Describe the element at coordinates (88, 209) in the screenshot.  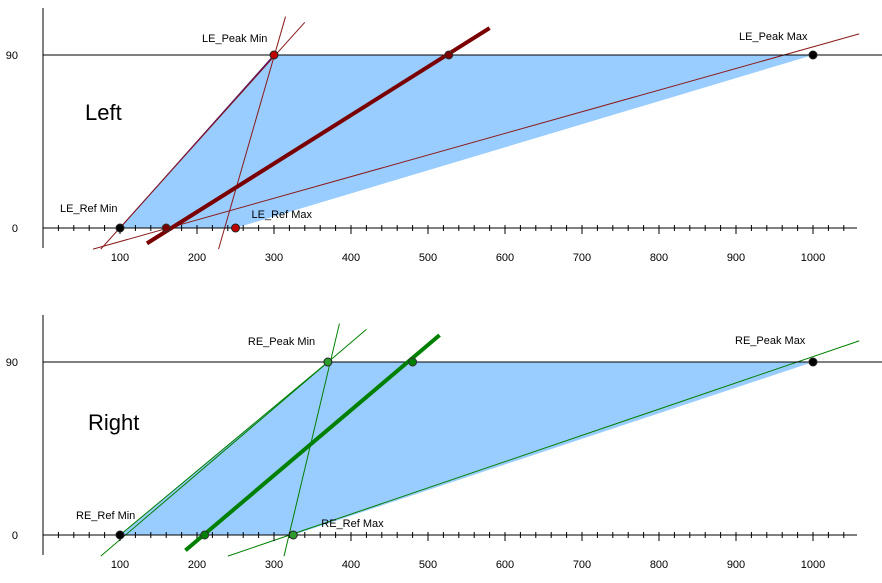
I see `point-label: LE_Ref Min` at that location.